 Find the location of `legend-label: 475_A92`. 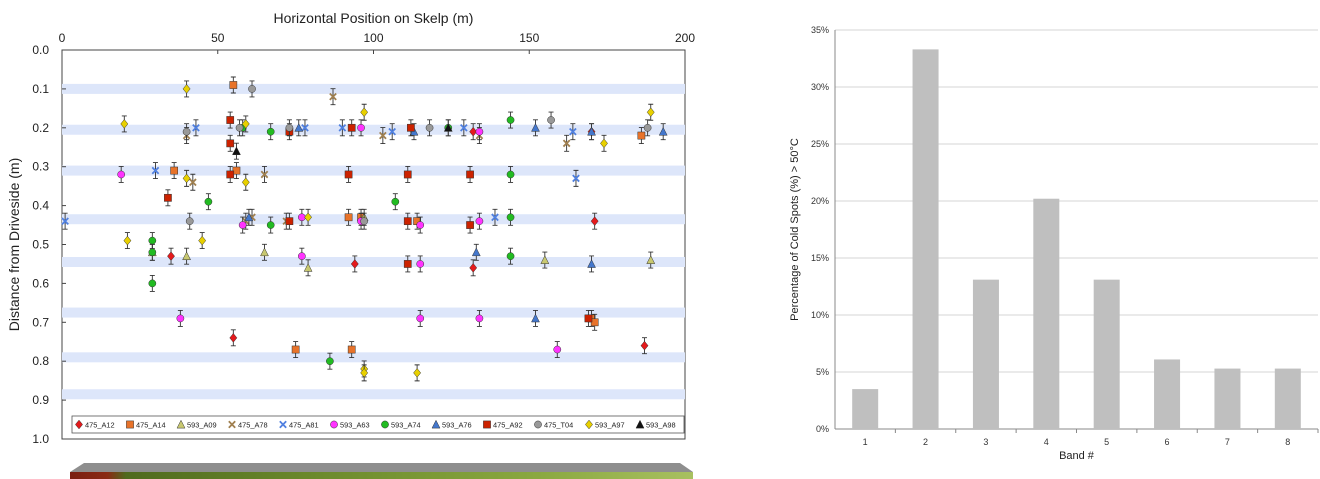

legend-label: 475_A92 is located at coordinates (508, 425).